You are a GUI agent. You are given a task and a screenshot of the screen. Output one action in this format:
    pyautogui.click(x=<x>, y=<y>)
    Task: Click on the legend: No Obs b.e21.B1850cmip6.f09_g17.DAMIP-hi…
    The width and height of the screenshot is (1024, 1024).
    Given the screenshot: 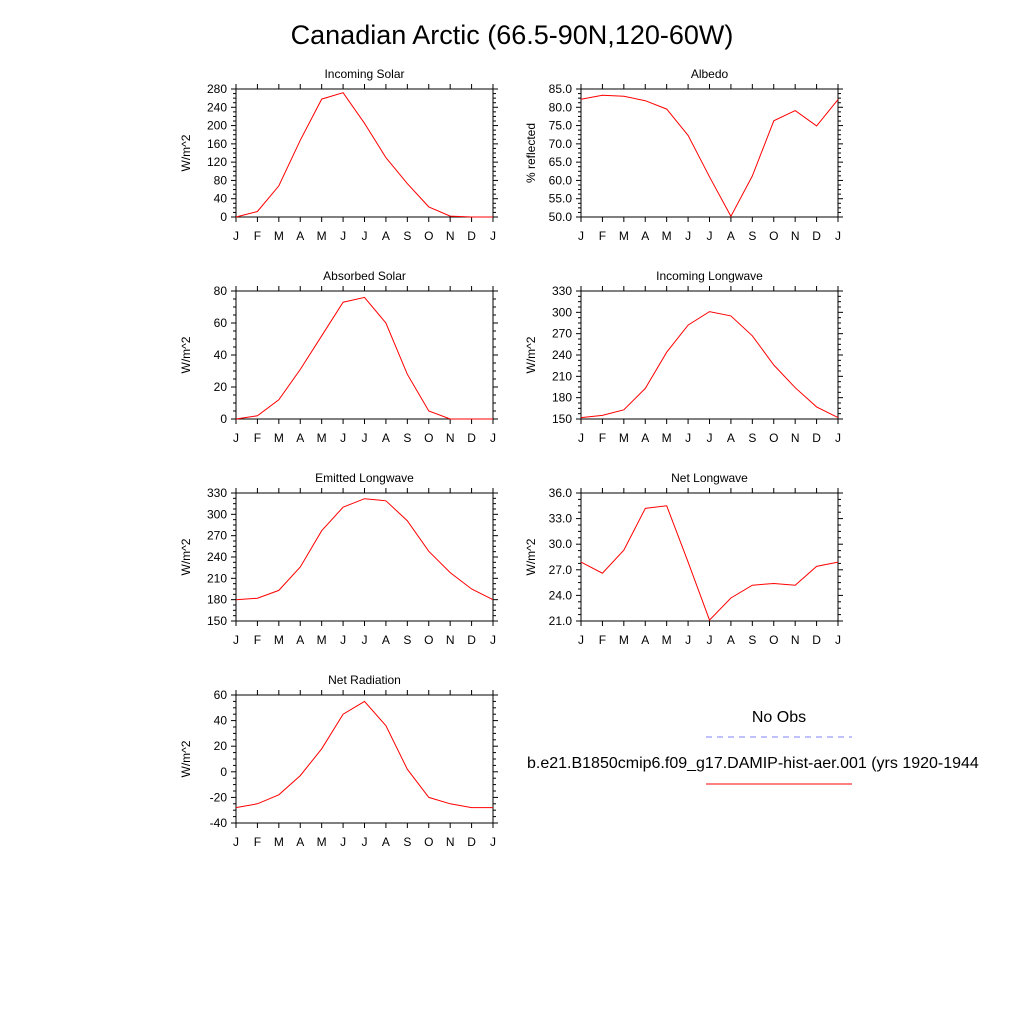 What is the action you would take?
    pyautogui.click(x=753, y=747)
    